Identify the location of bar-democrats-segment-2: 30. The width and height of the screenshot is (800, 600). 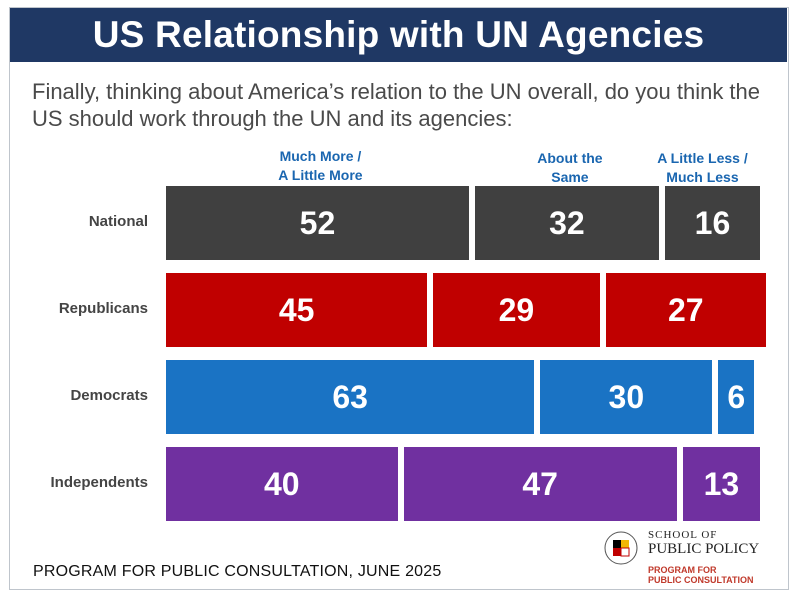
(626, 397).